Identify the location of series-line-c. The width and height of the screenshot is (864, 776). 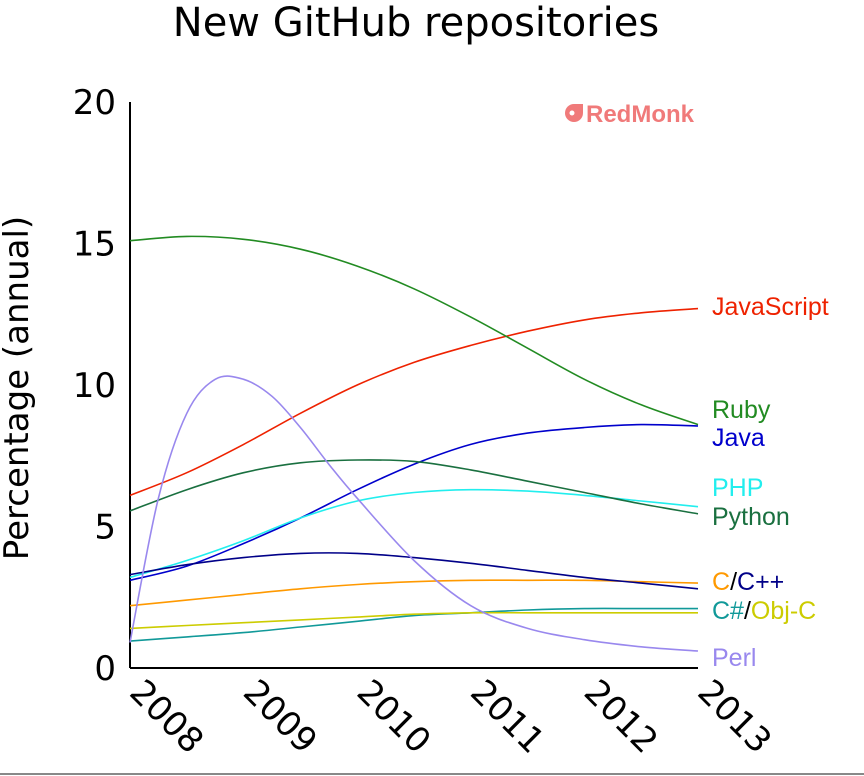
(414, 593).